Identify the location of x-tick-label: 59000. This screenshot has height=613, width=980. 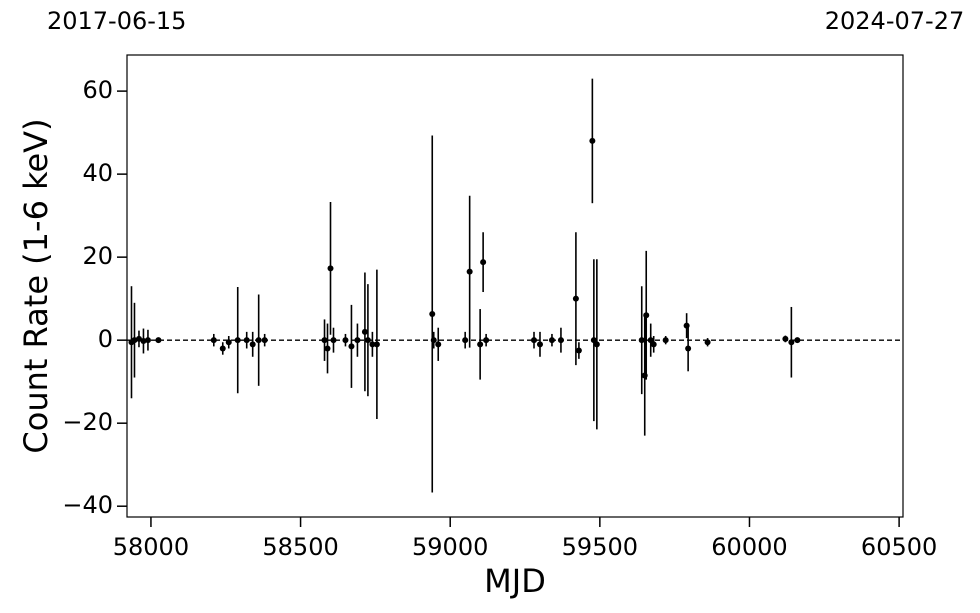
(450, 547).